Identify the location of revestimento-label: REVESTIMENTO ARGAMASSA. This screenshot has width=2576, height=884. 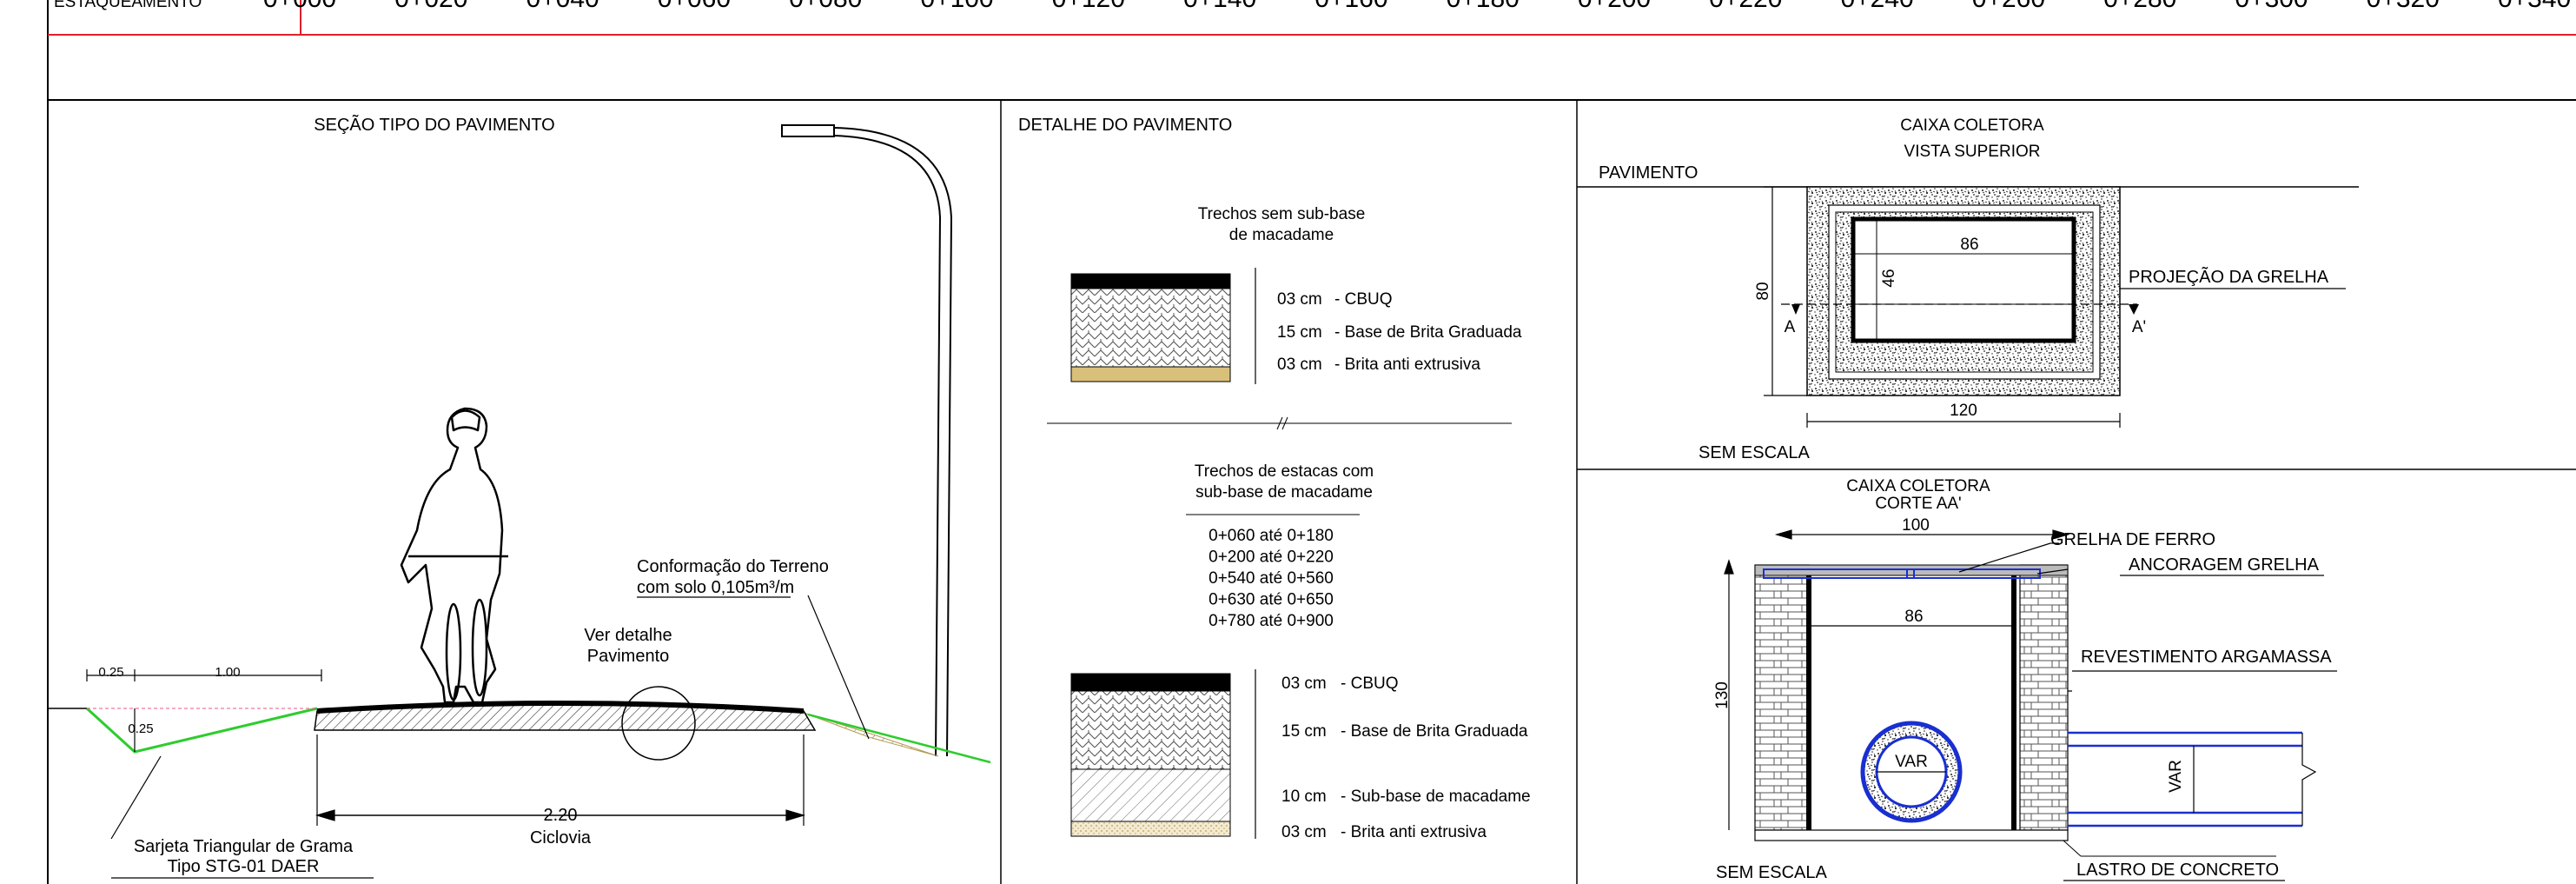
(2206, 657).